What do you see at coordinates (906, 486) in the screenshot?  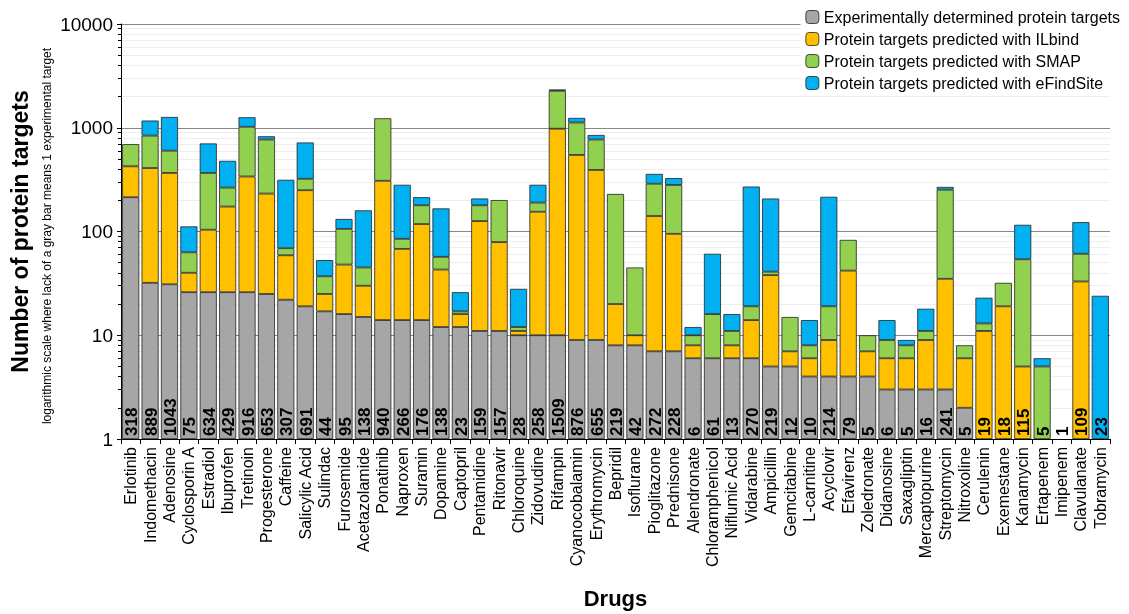 I see `x-tick-label: Saxagliptin` at bounding box center [906, 486].